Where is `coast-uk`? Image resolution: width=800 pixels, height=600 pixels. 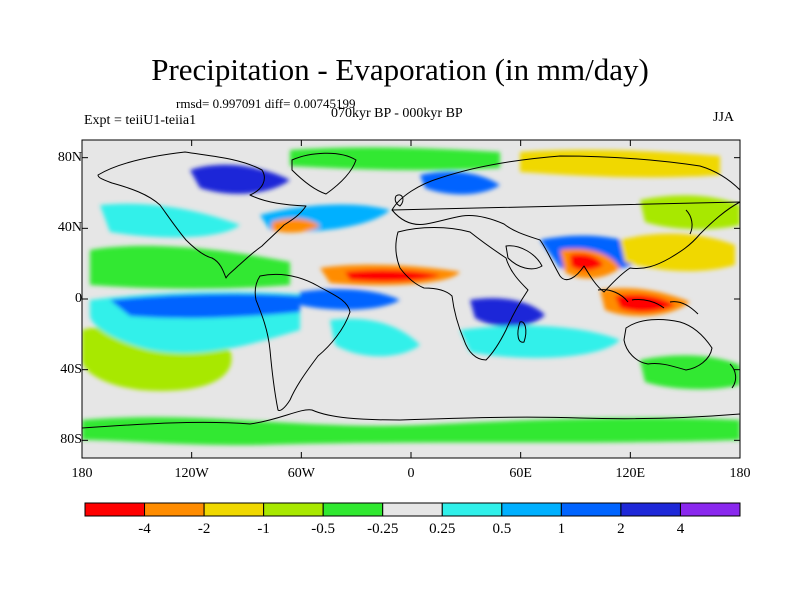 coast-uk is located at coordinates (399, 200).